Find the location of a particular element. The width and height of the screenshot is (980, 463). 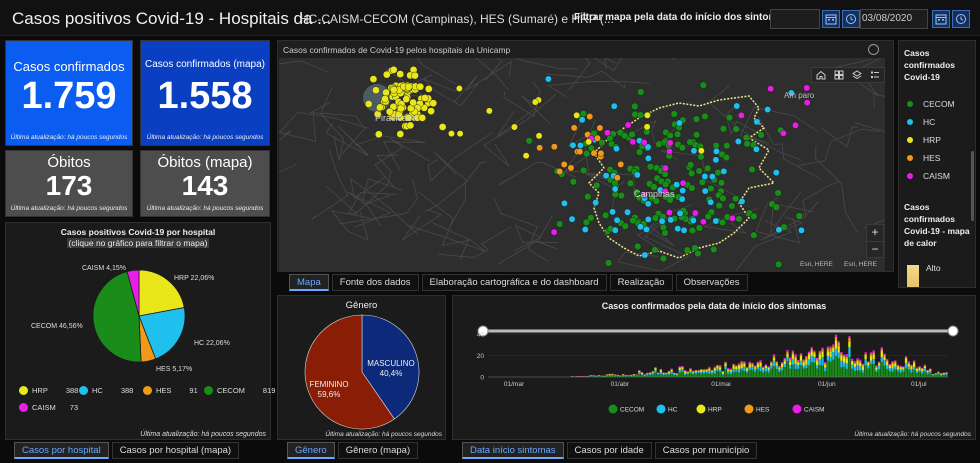

tab-casos-por-hospital: Casos por hospital is located at coordinates (61, 450).